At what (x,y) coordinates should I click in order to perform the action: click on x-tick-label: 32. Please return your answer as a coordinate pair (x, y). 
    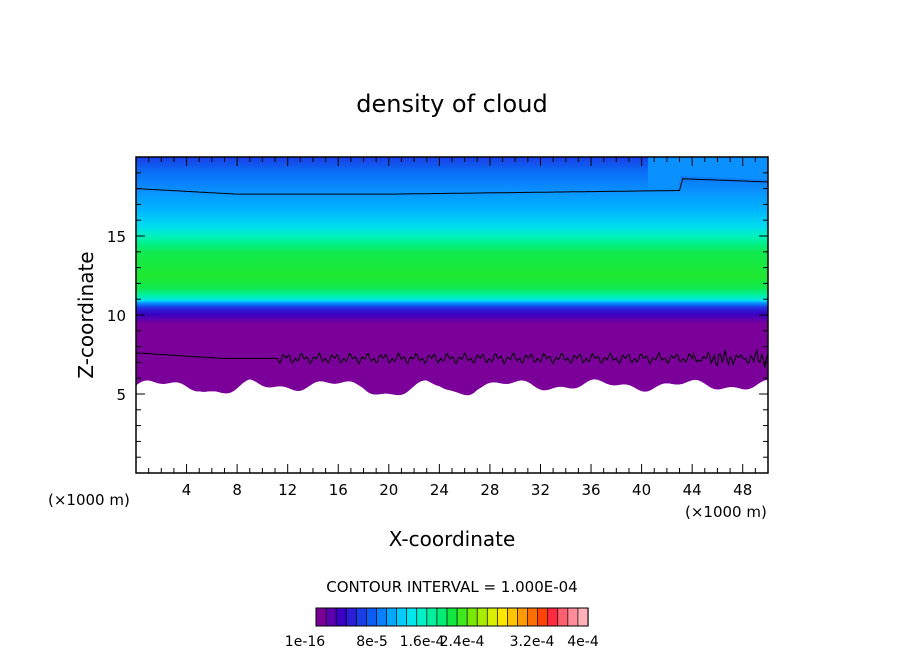
    Looking at the image, I should click on (540, 490).